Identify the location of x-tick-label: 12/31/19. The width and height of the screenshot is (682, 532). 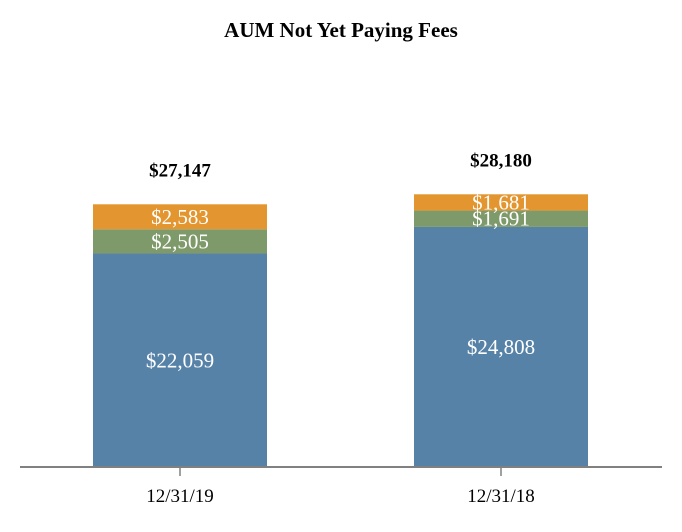
(180, 496).